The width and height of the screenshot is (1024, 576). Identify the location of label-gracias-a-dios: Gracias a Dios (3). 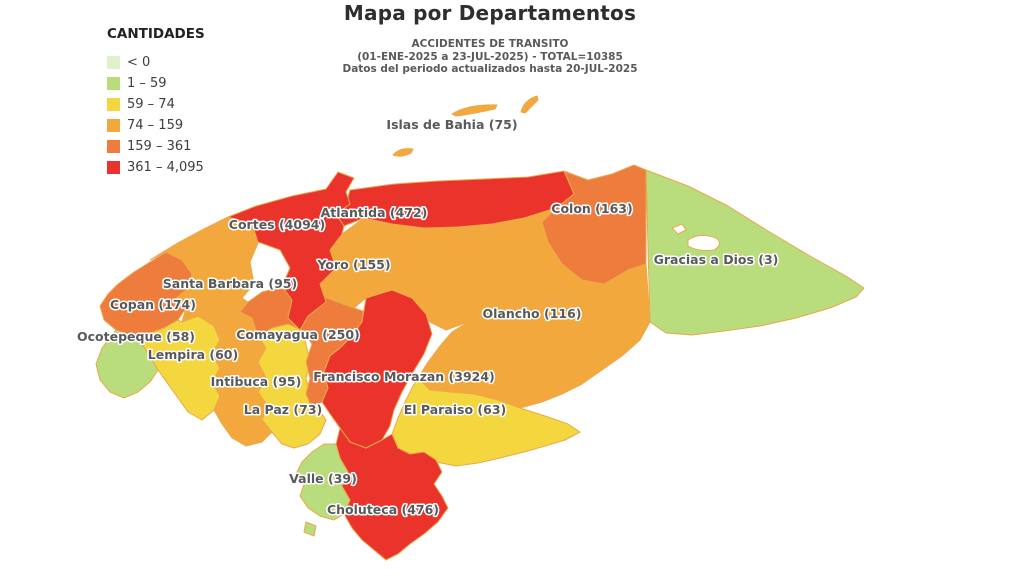
(716, 259).